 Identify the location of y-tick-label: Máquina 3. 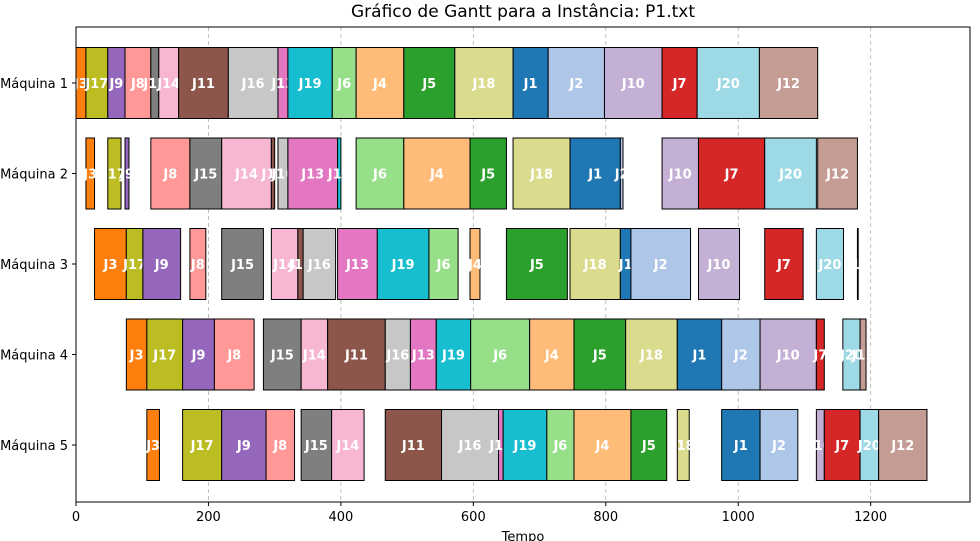
(34, 265).